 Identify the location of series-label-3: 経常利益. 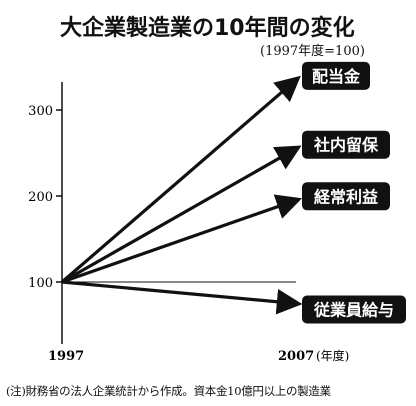
(346, 196).